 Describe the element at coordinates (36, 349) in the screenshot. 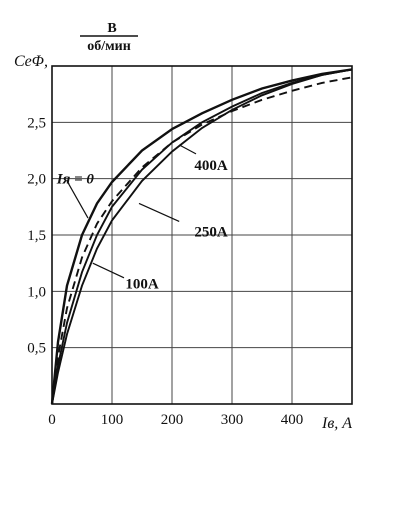

I see `y-tick-label: 0,5` at that location.